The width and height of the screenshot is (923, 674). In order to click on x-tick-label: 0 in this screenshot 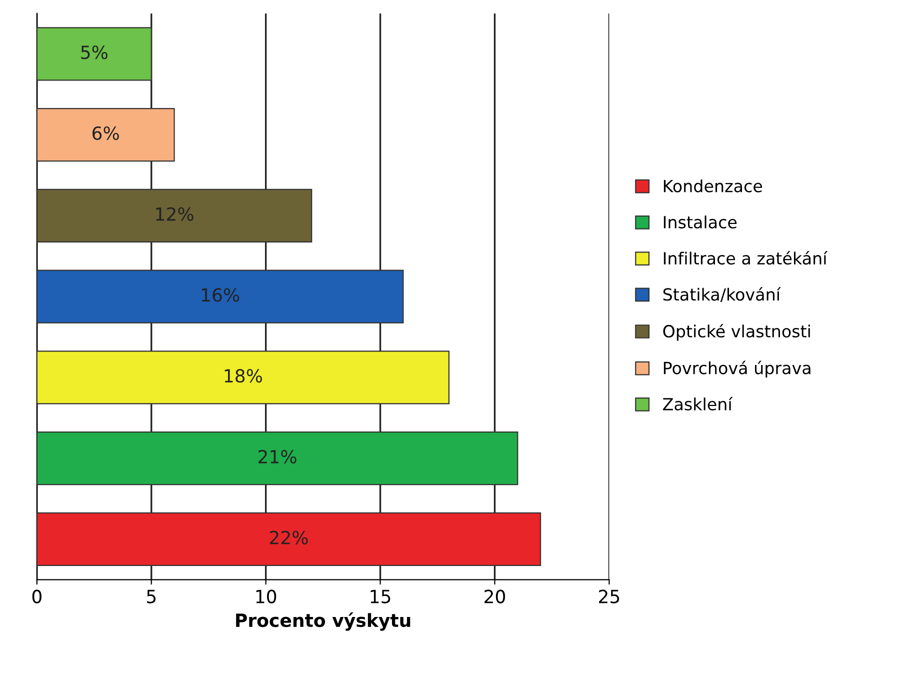, I will do `click(37, 597)`.